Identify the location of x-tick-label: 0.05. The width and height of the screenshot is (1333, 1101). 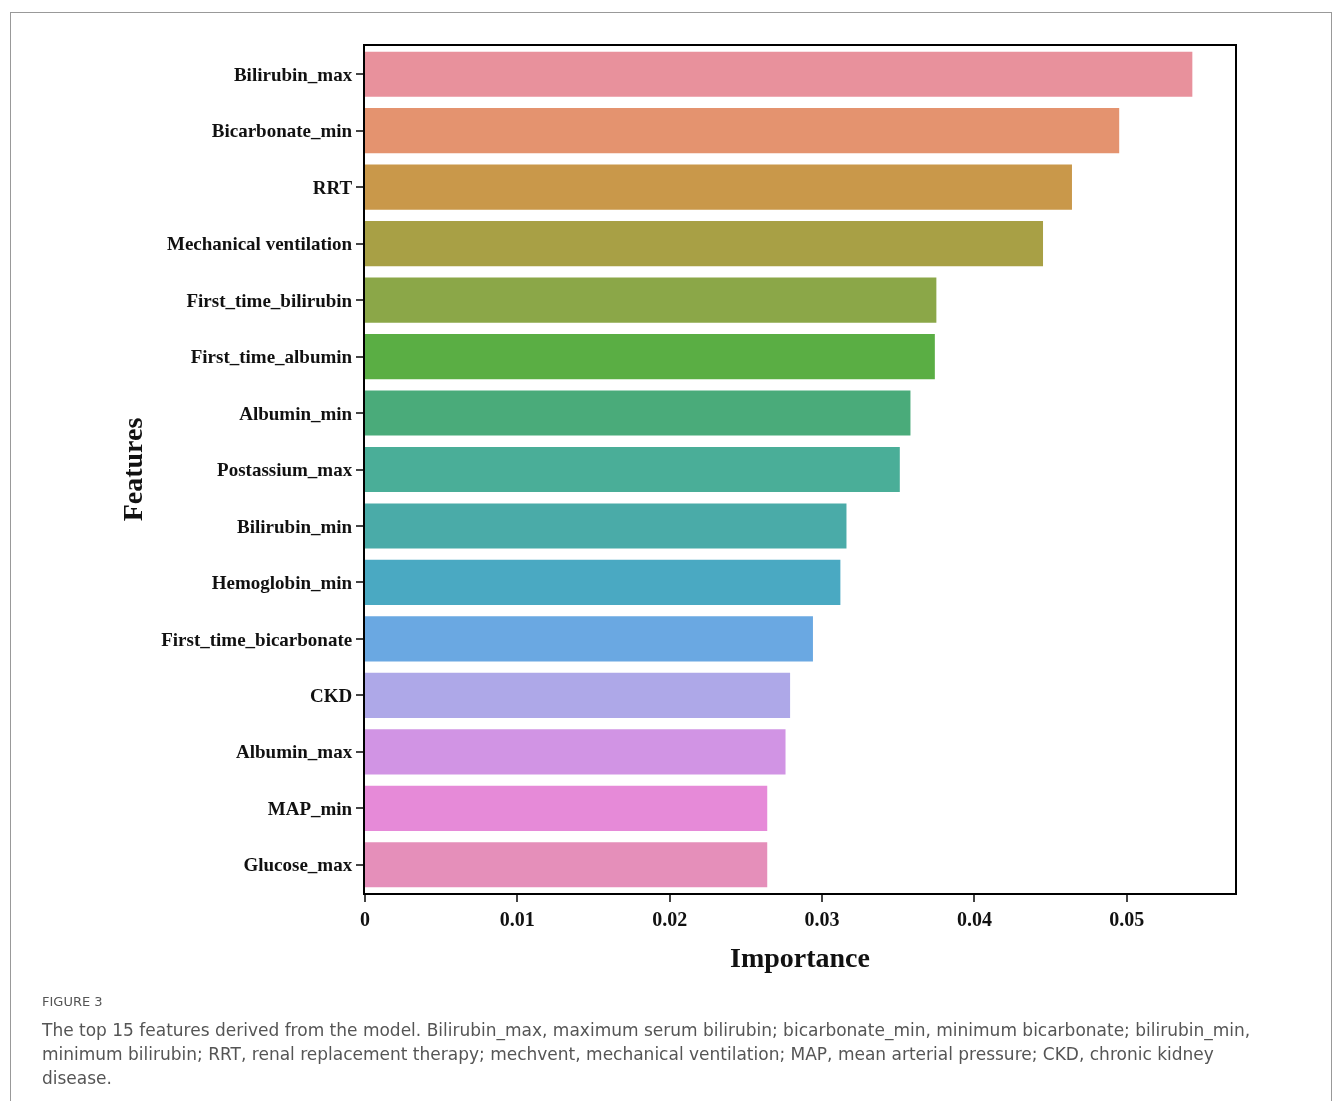
(1127, 919).